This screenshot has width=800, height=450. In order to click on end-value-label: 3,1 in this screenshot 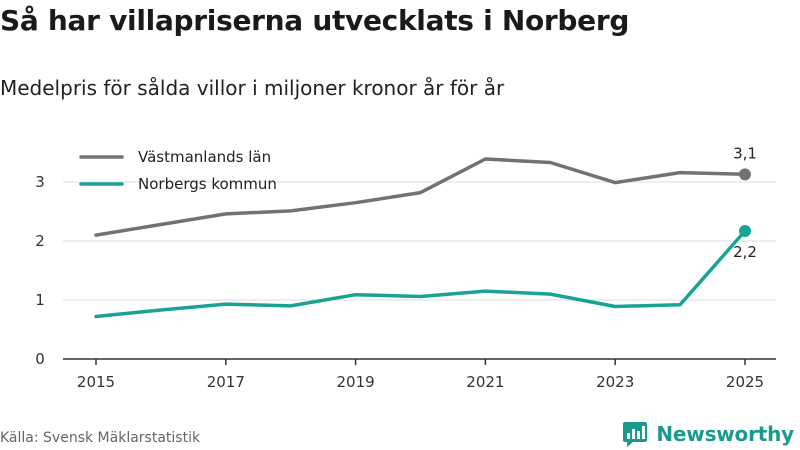, I will do `click(745, 153)`.